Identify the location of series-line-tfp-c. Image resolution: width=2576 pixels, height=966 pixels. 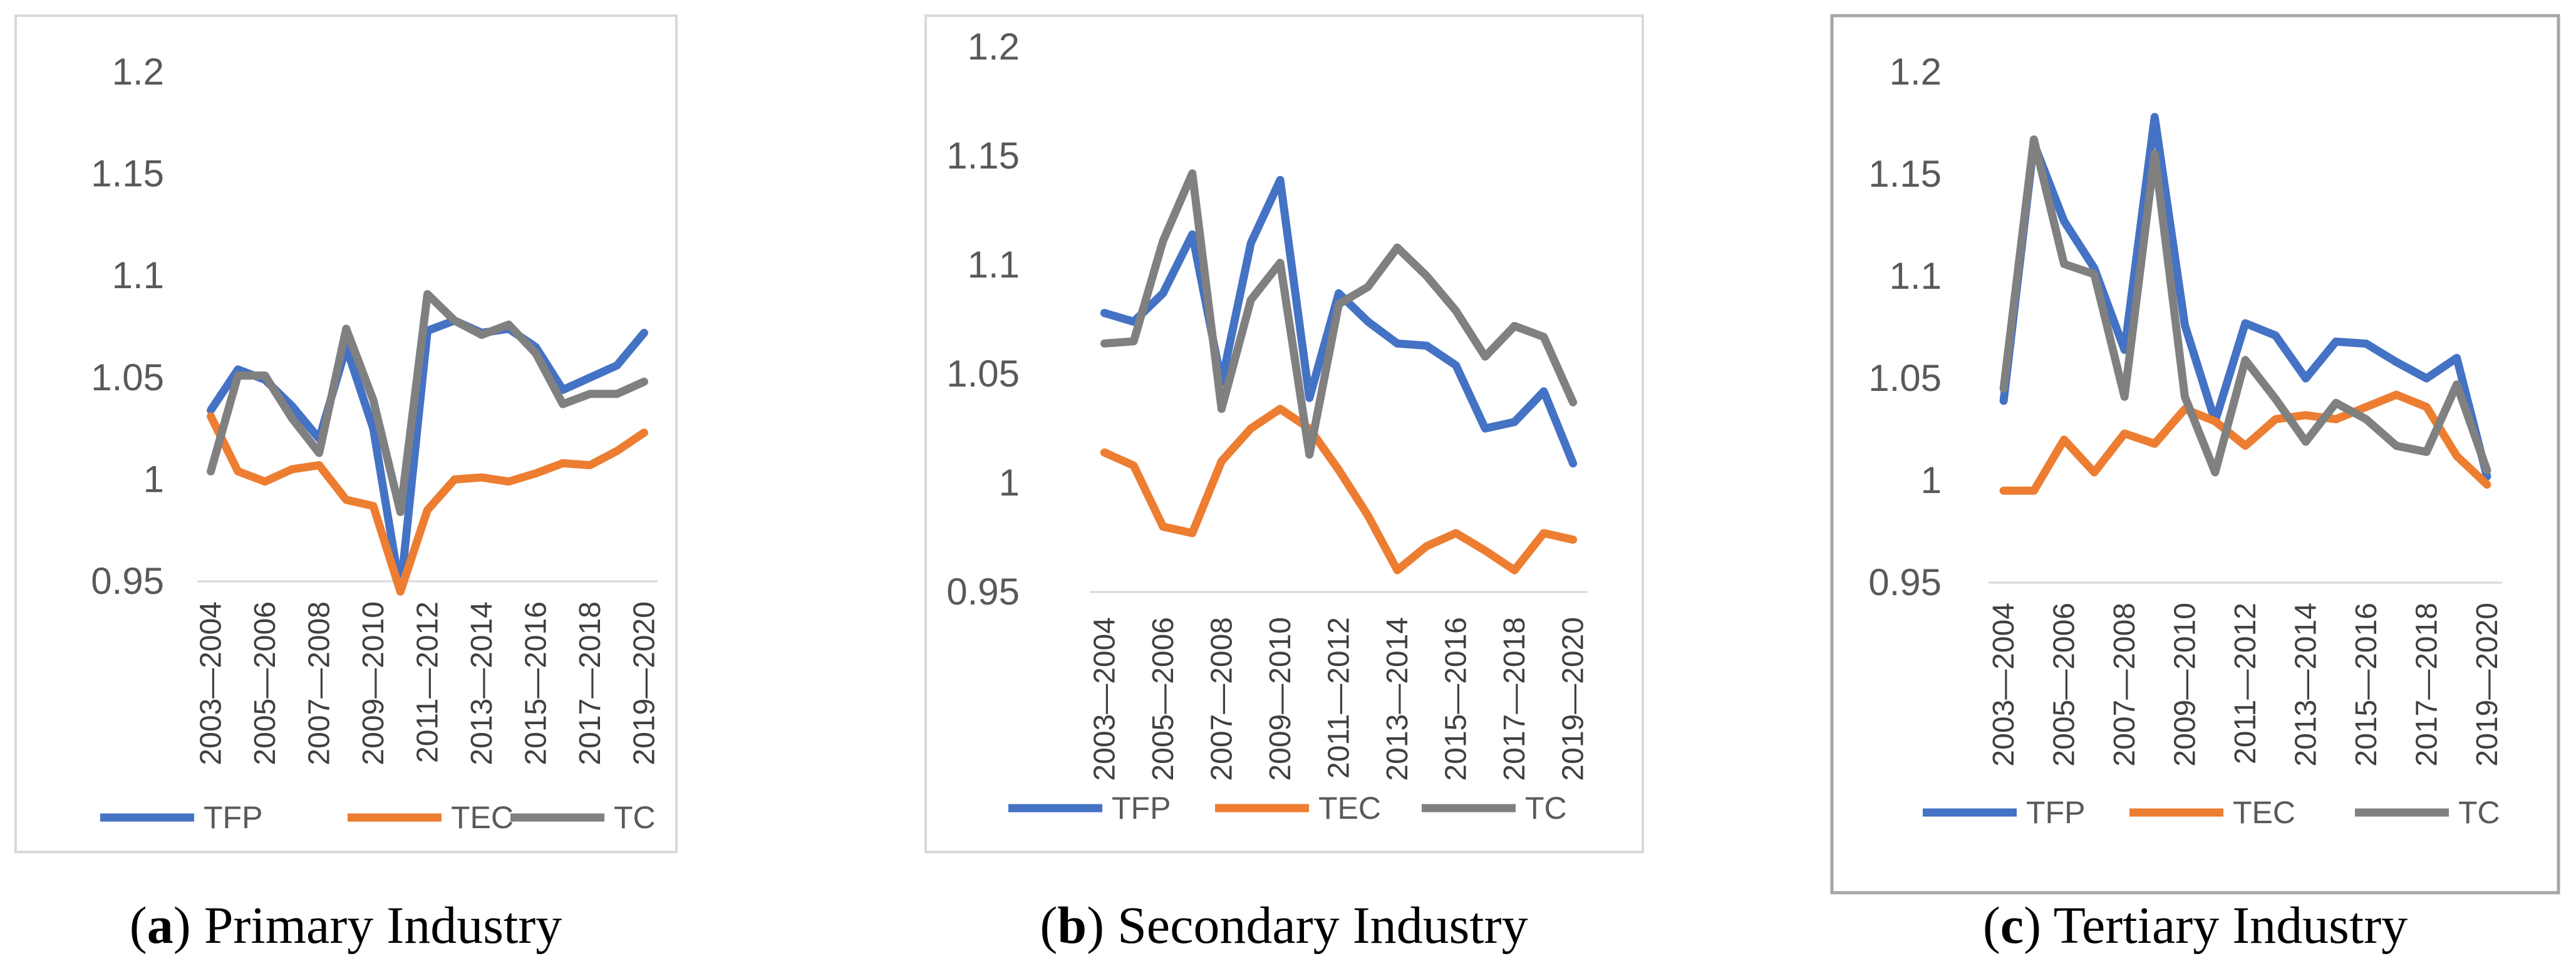
(2245, 296).